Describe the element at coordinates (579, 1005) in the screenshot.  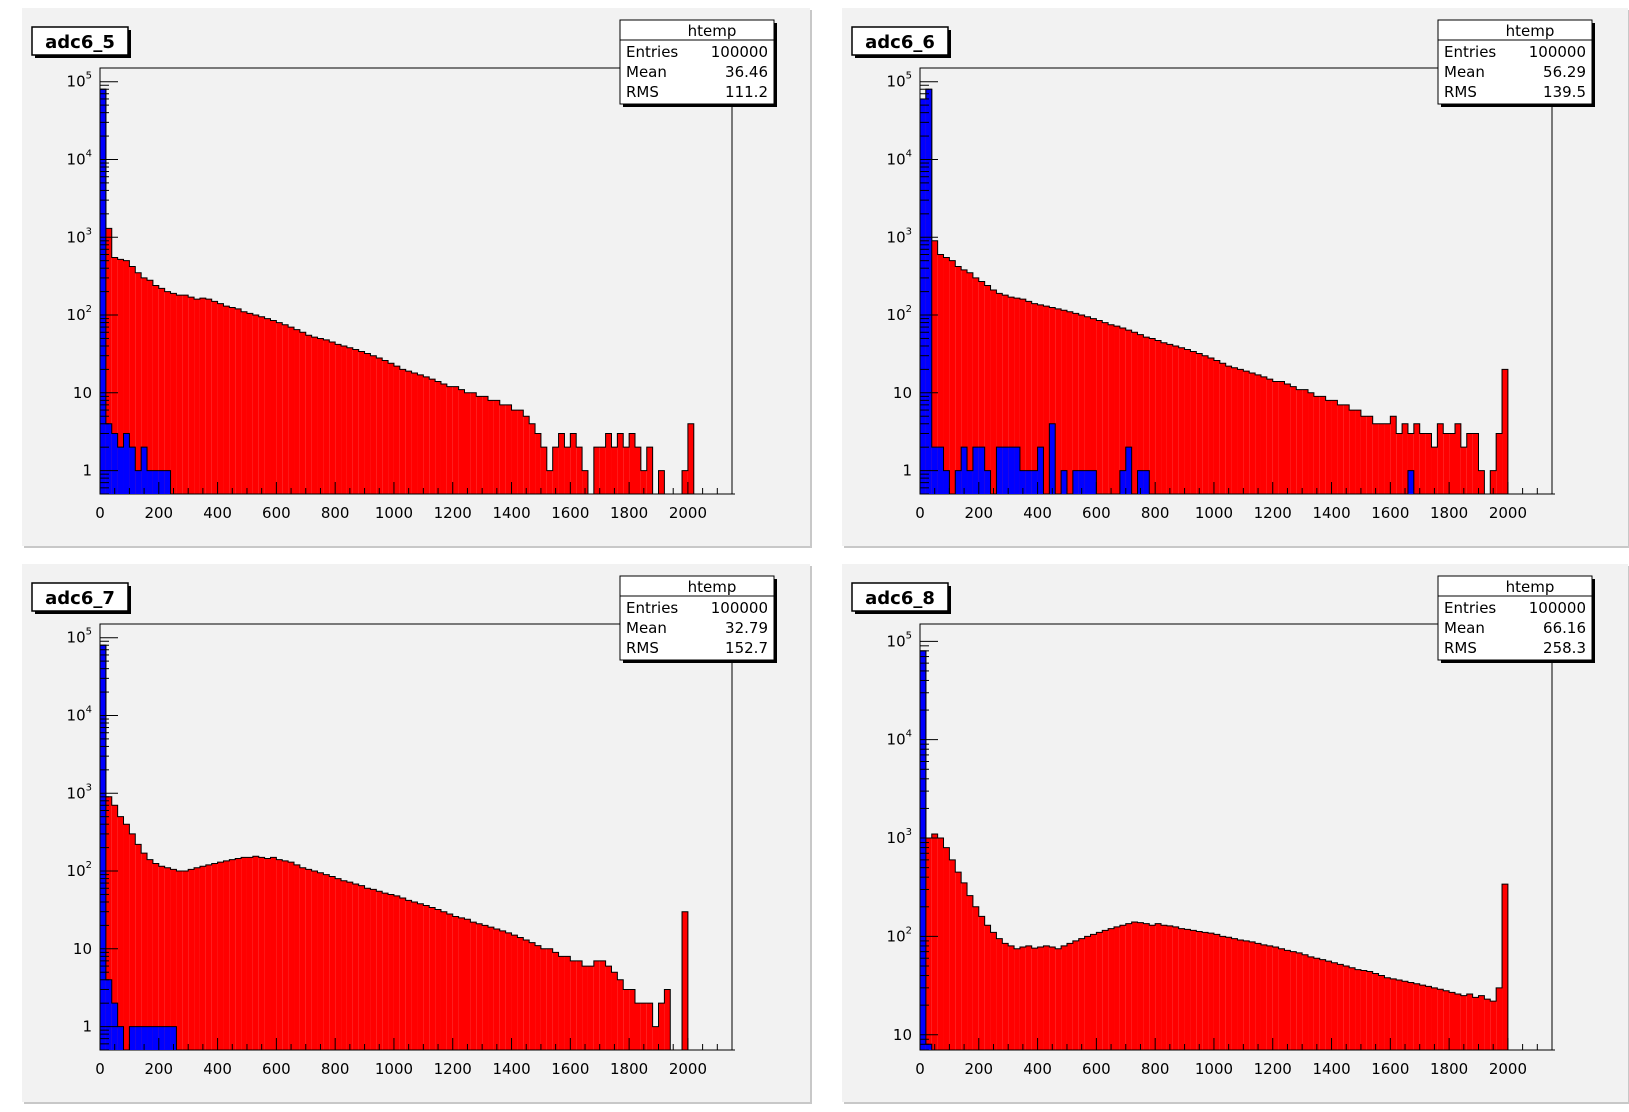
I see `bar-adc6-7-s0-b81` at that location.